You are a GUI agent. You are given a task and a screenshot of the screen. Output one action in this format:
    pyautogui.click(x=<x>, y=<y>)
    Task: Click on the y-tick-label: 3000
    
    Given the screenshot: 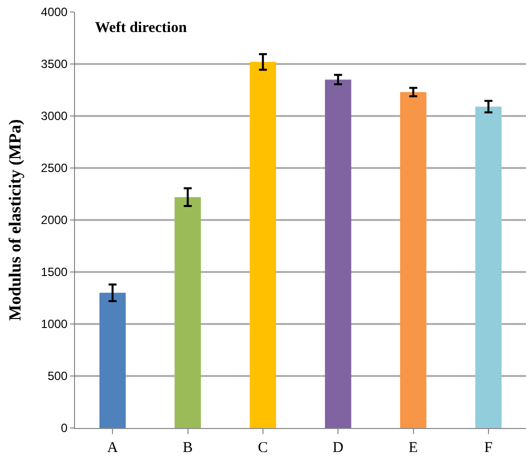 What is the action you would take?
    pyautogui.click(x=54, y=116)
    